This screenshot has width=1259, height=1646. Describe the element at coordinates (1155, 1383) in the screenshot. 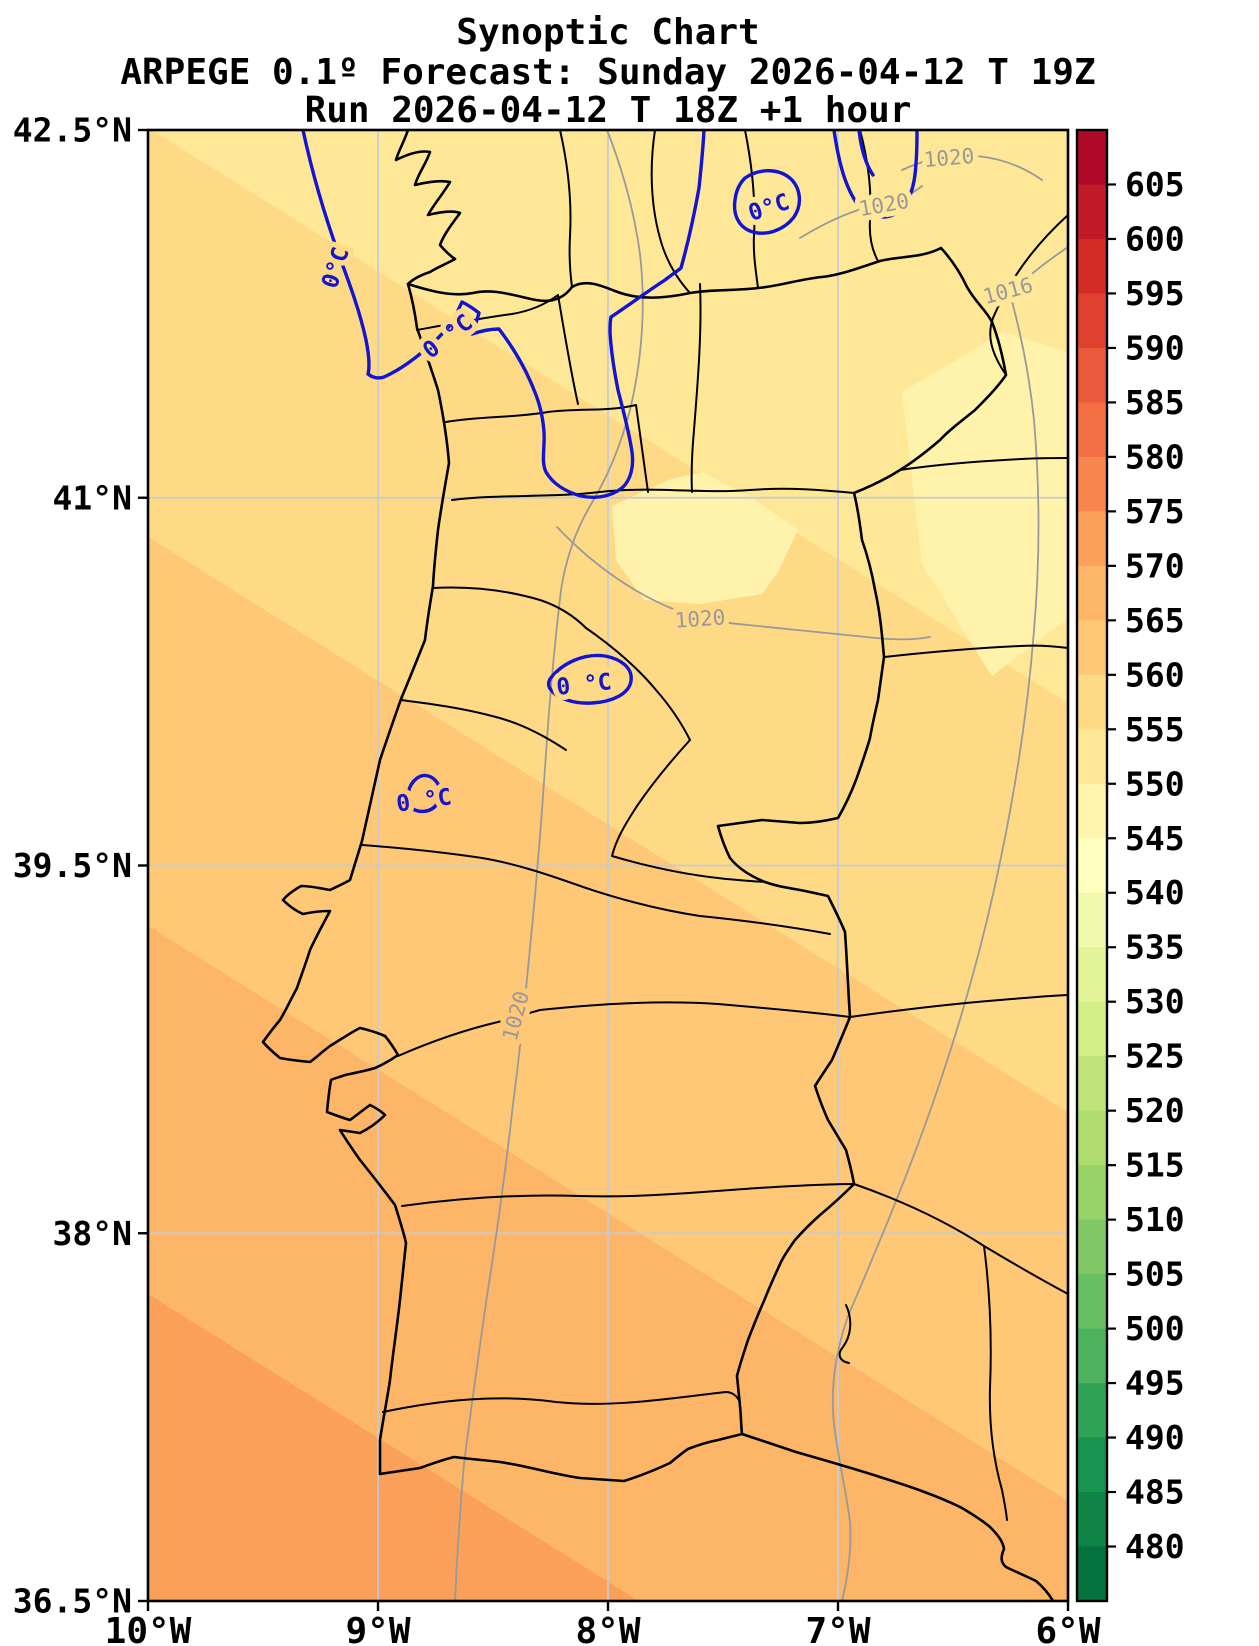

I see `colorbar-tick-label: 495` at that location.